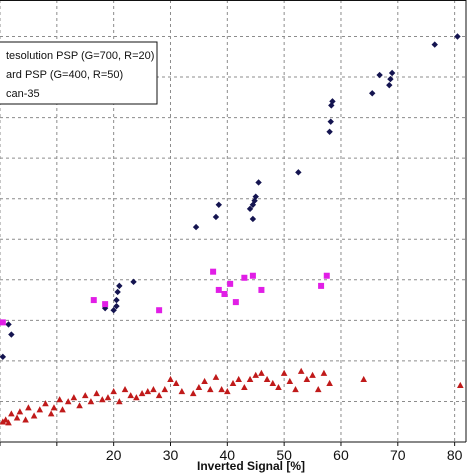 The width and height of the screenshot is (474, 474). I want to click on x-tick-label: 20, so click(114, 455).